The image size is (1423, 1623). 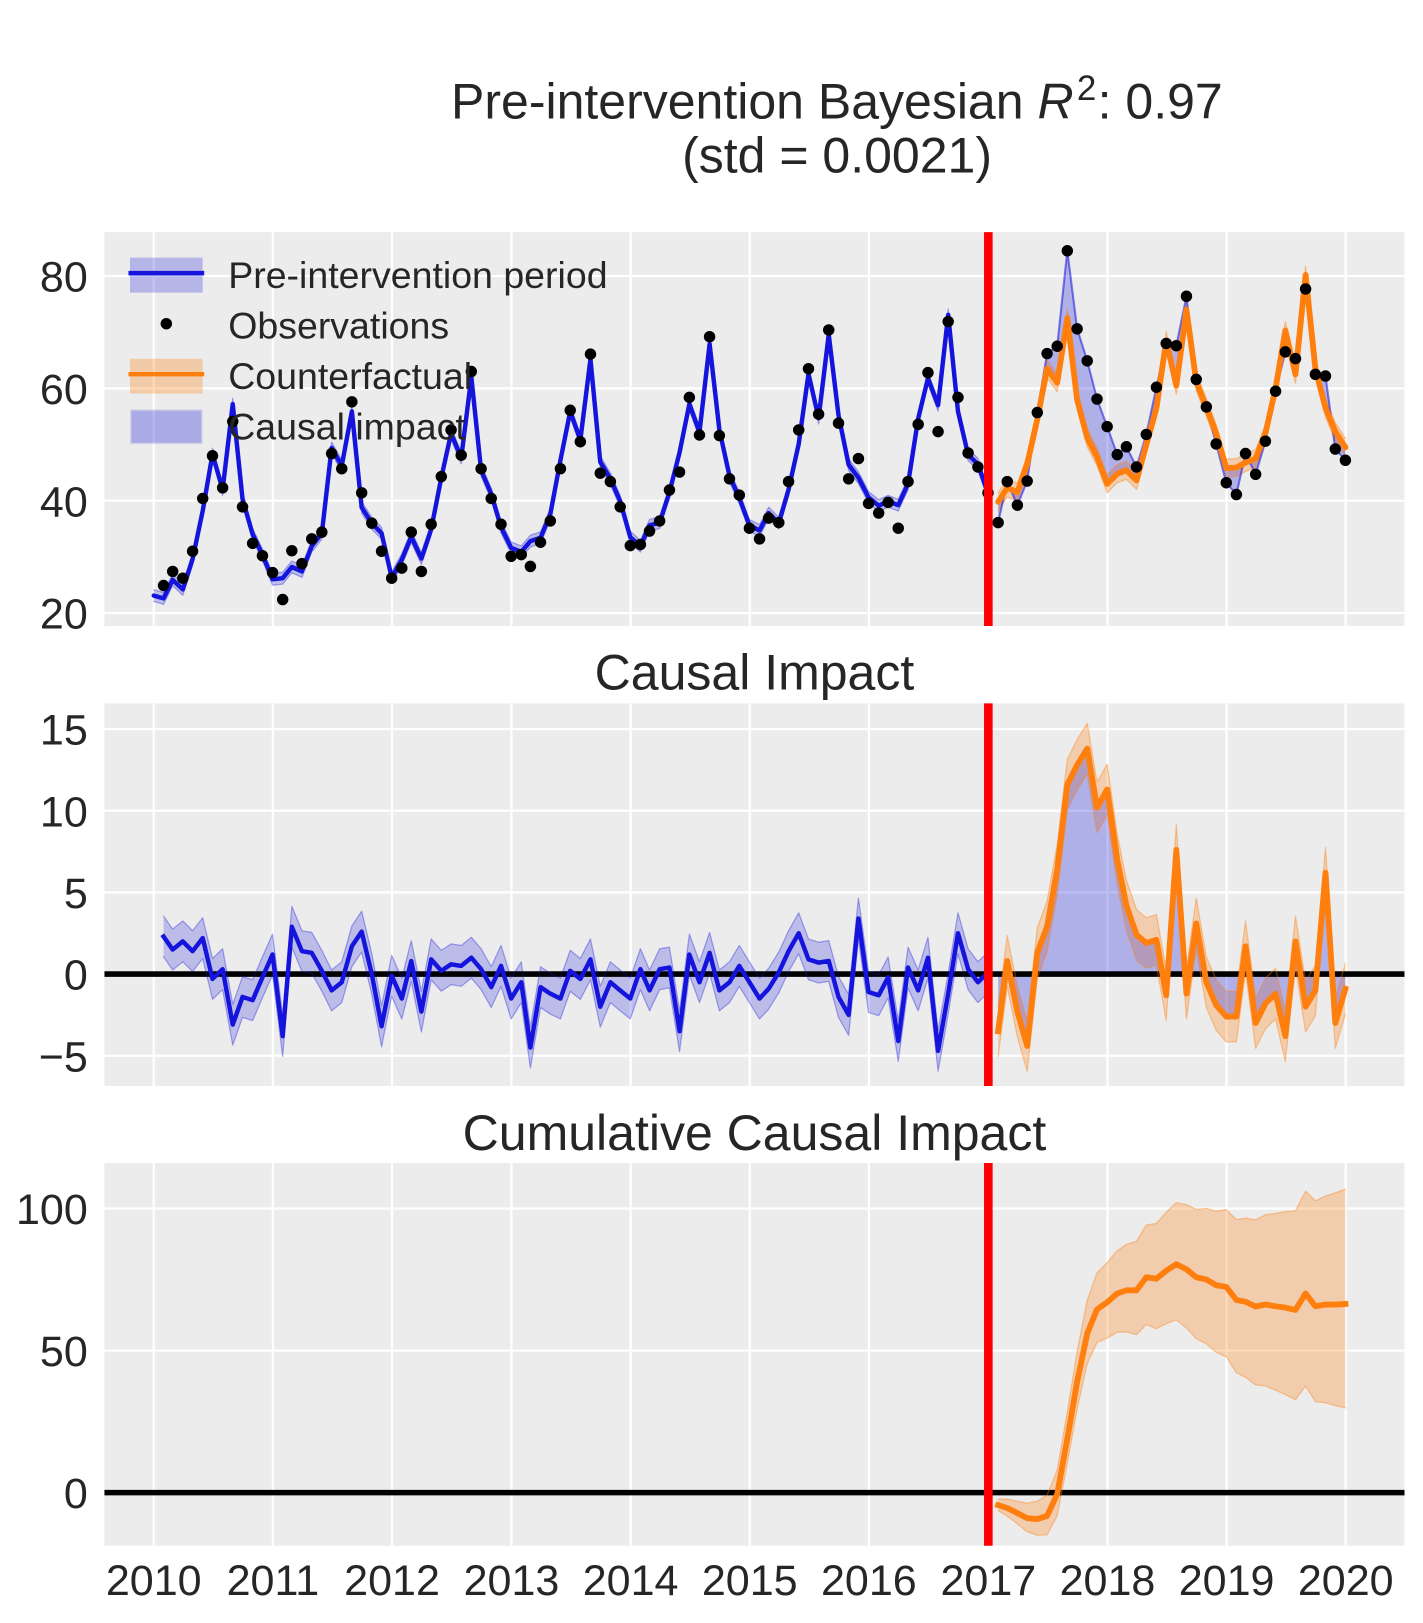 What do you see at coordinates (837, 155) in the screenshot?
I see `svg-text: (std = 0.0021)` at bounding box center [837, 155].